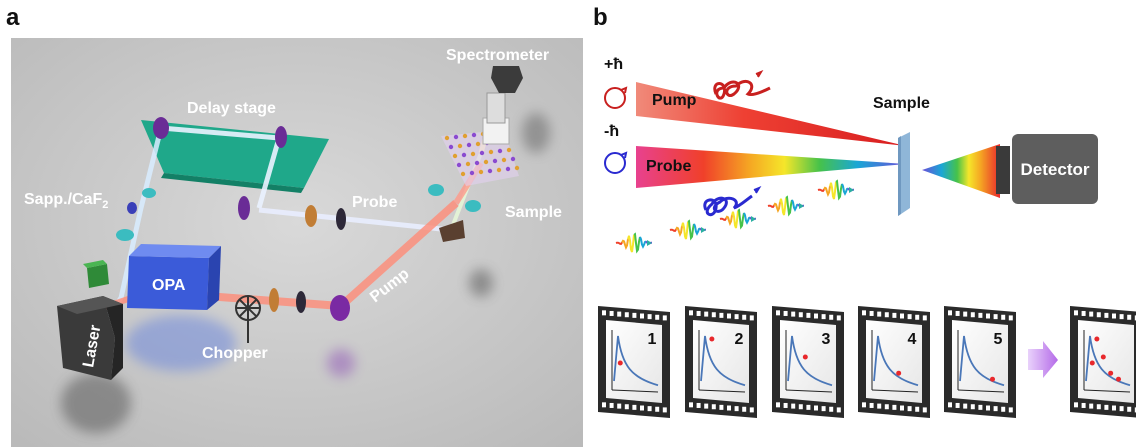 The height and width of the screenshot is (447, 1136). What do you see at coordinates (235, 353) in the screenshot?
I see `chopper-label: Chopper` at bounding box center [235, 353].